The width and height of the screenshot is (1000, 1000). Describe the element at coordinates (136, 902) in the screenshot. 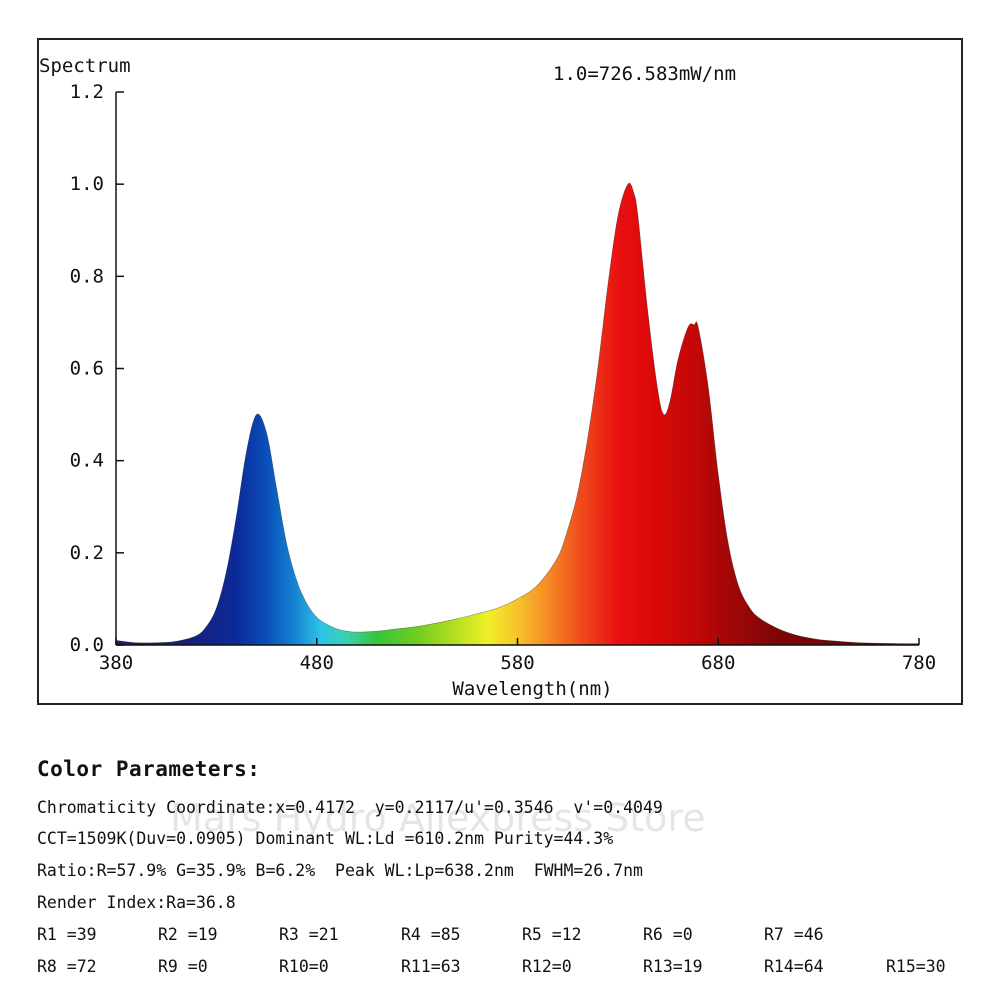

I see `render-index-line: Render Index:Ra=36.8` at that location.